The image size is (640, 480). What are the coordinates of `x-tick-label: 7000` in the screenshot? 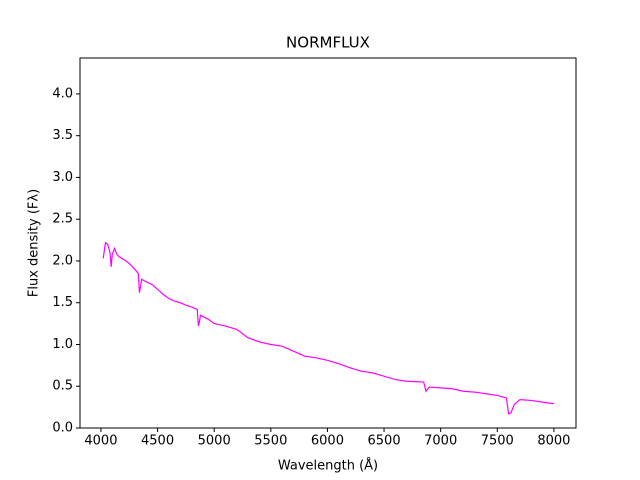 It's located at (440, 441).